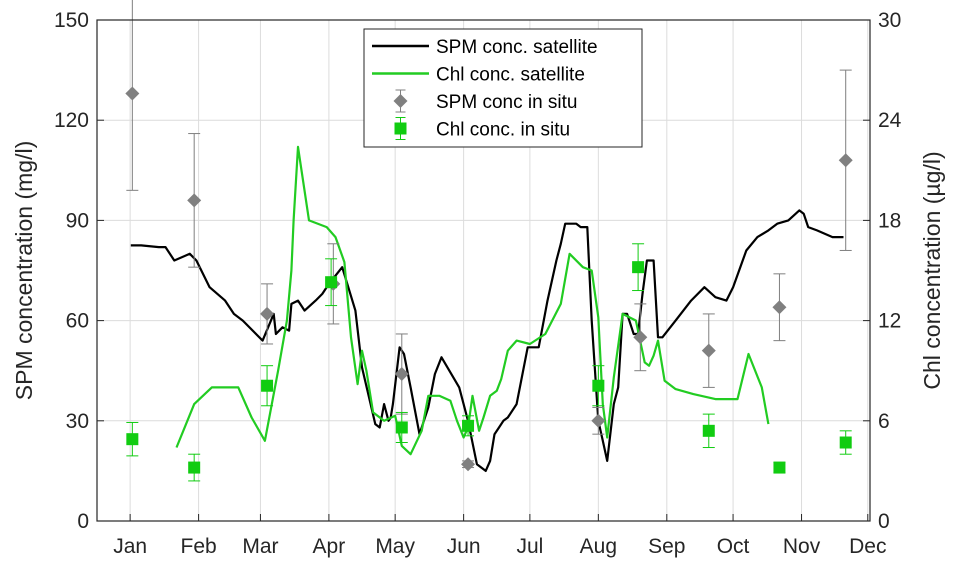 This screenshot has width=960, height=561. I want to click on x-tick-label: Oct, so click(733, 546).